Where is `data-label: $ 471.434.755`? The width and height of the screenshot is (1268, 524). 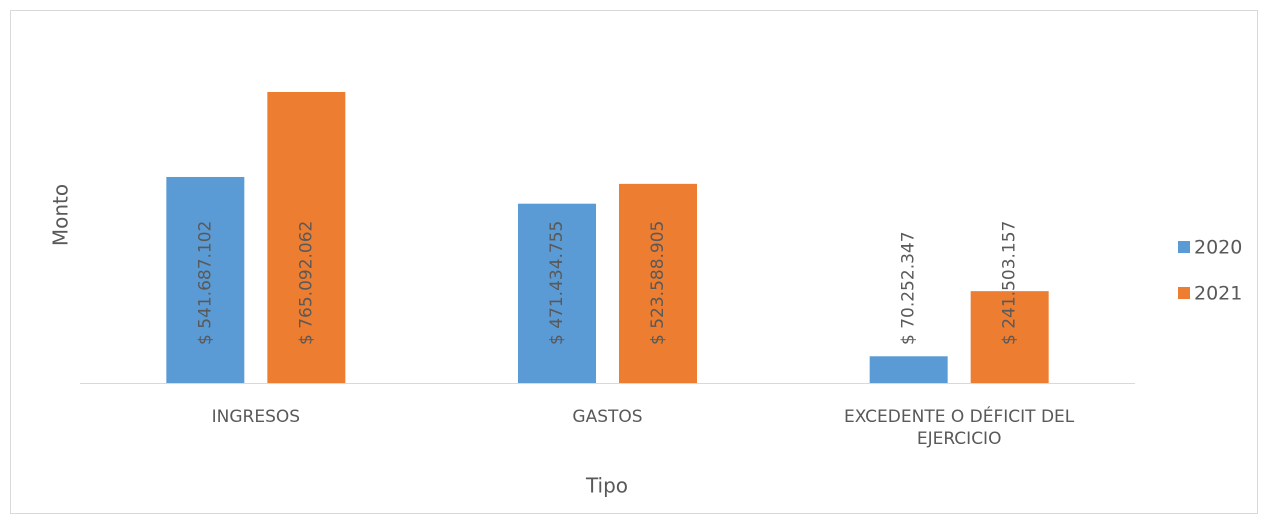 data-label: $ 471.434.755 is located at coordinates (557, 283).